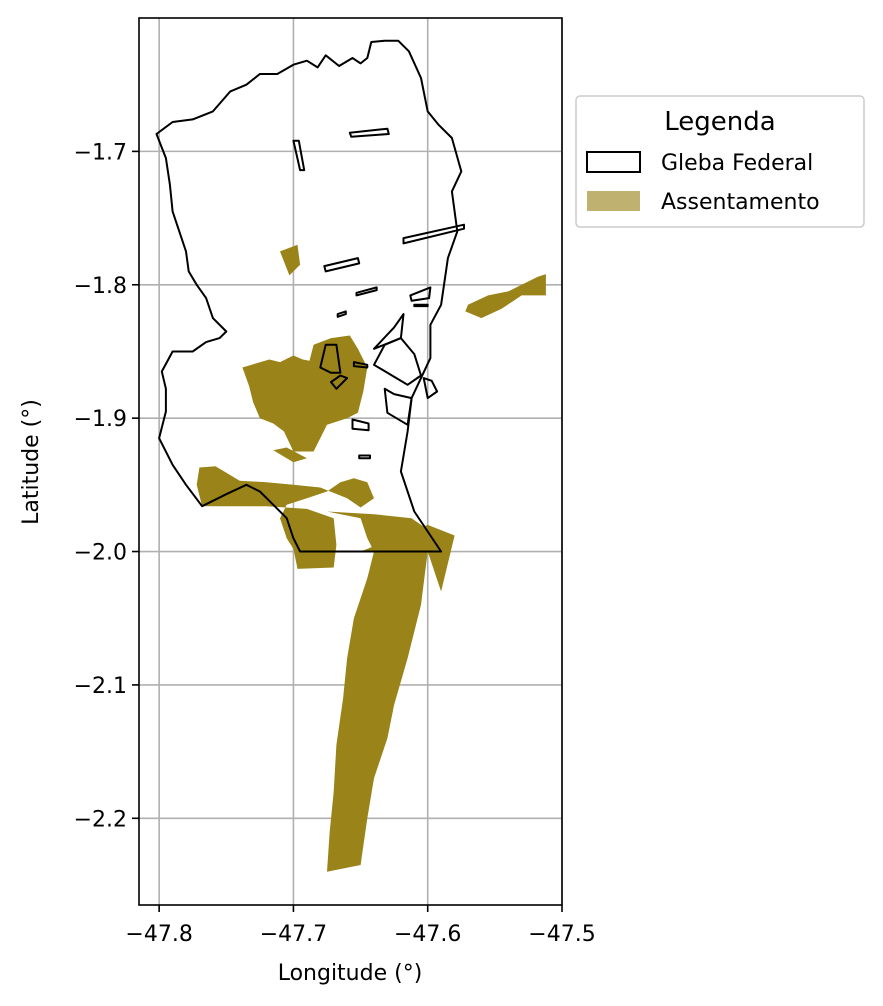  What do you see at coordinates (100, 152) in the screenshot?
I see `y-tick-label: −1.7` at bounding box center [100, 152].